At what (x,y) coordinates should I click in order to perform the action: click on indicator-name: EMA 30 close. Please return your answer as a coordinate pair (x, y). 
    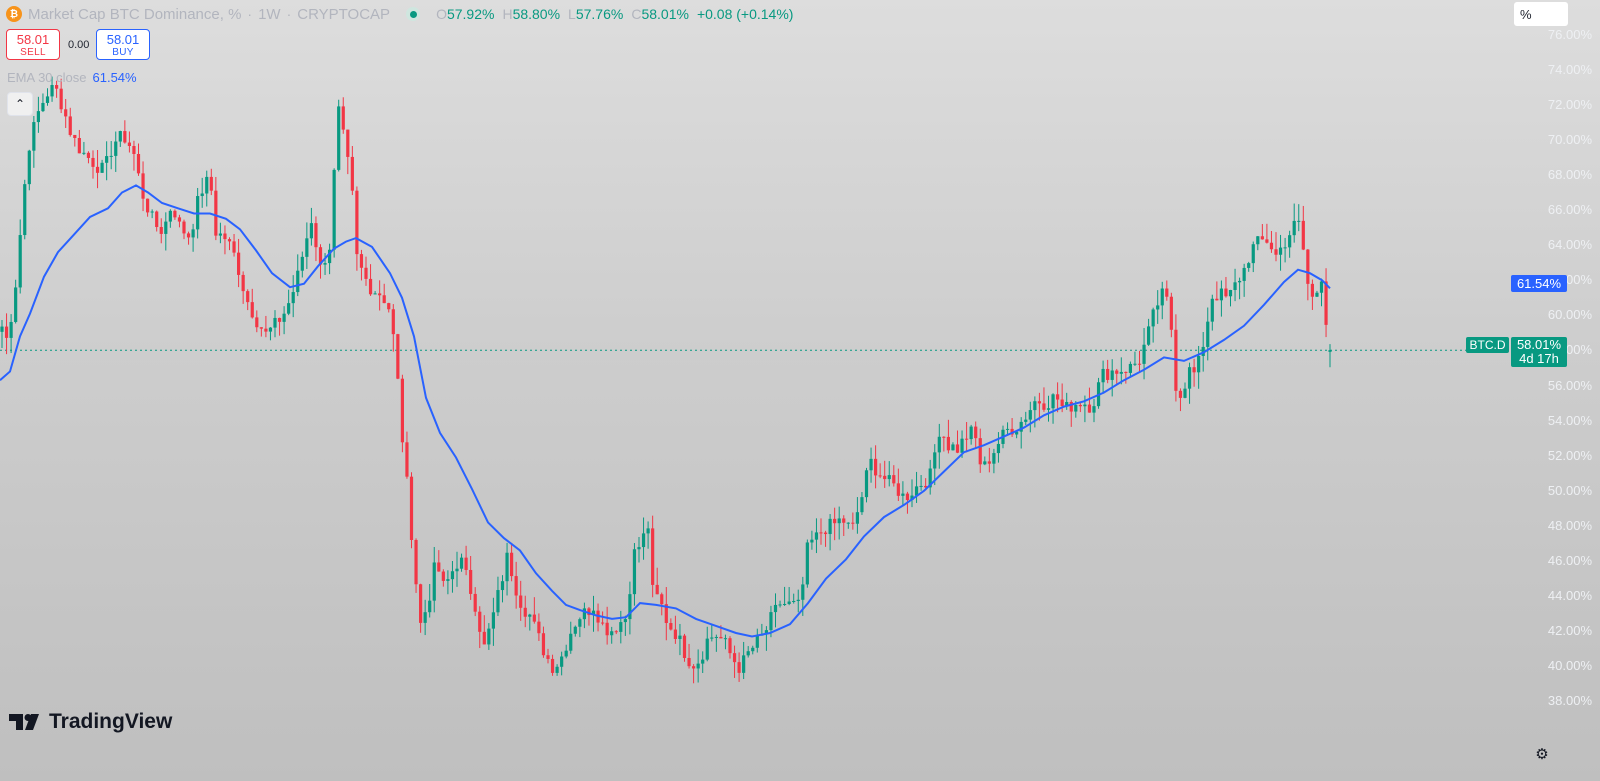
    Looking at the image, I should click on (47, 77).